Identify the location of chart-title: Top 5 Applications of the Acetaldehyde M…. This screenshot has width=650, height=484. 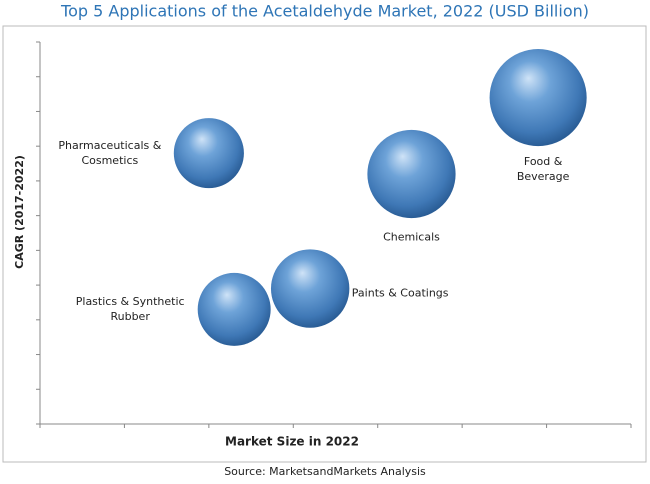
(324, 11).